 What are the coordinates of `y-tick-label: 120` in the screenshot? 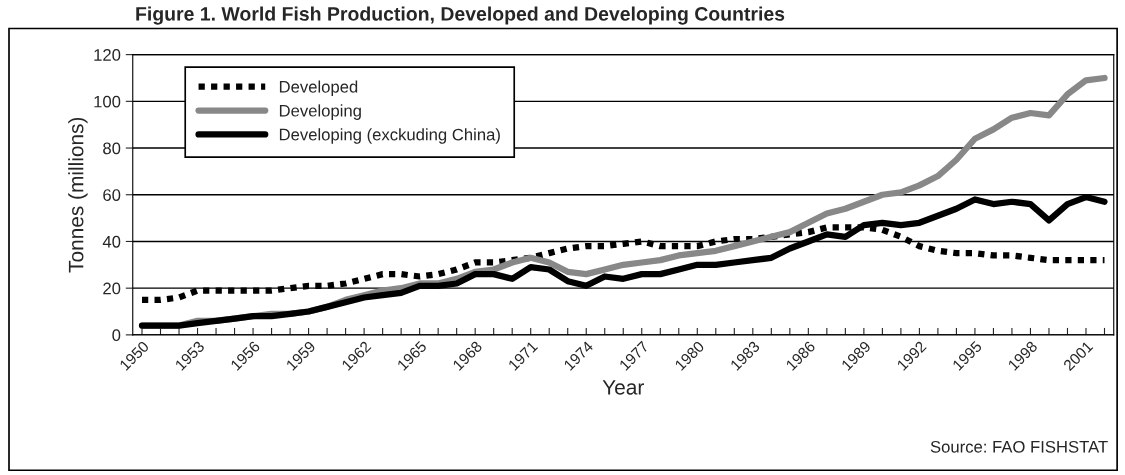 It's located at (107, 55).